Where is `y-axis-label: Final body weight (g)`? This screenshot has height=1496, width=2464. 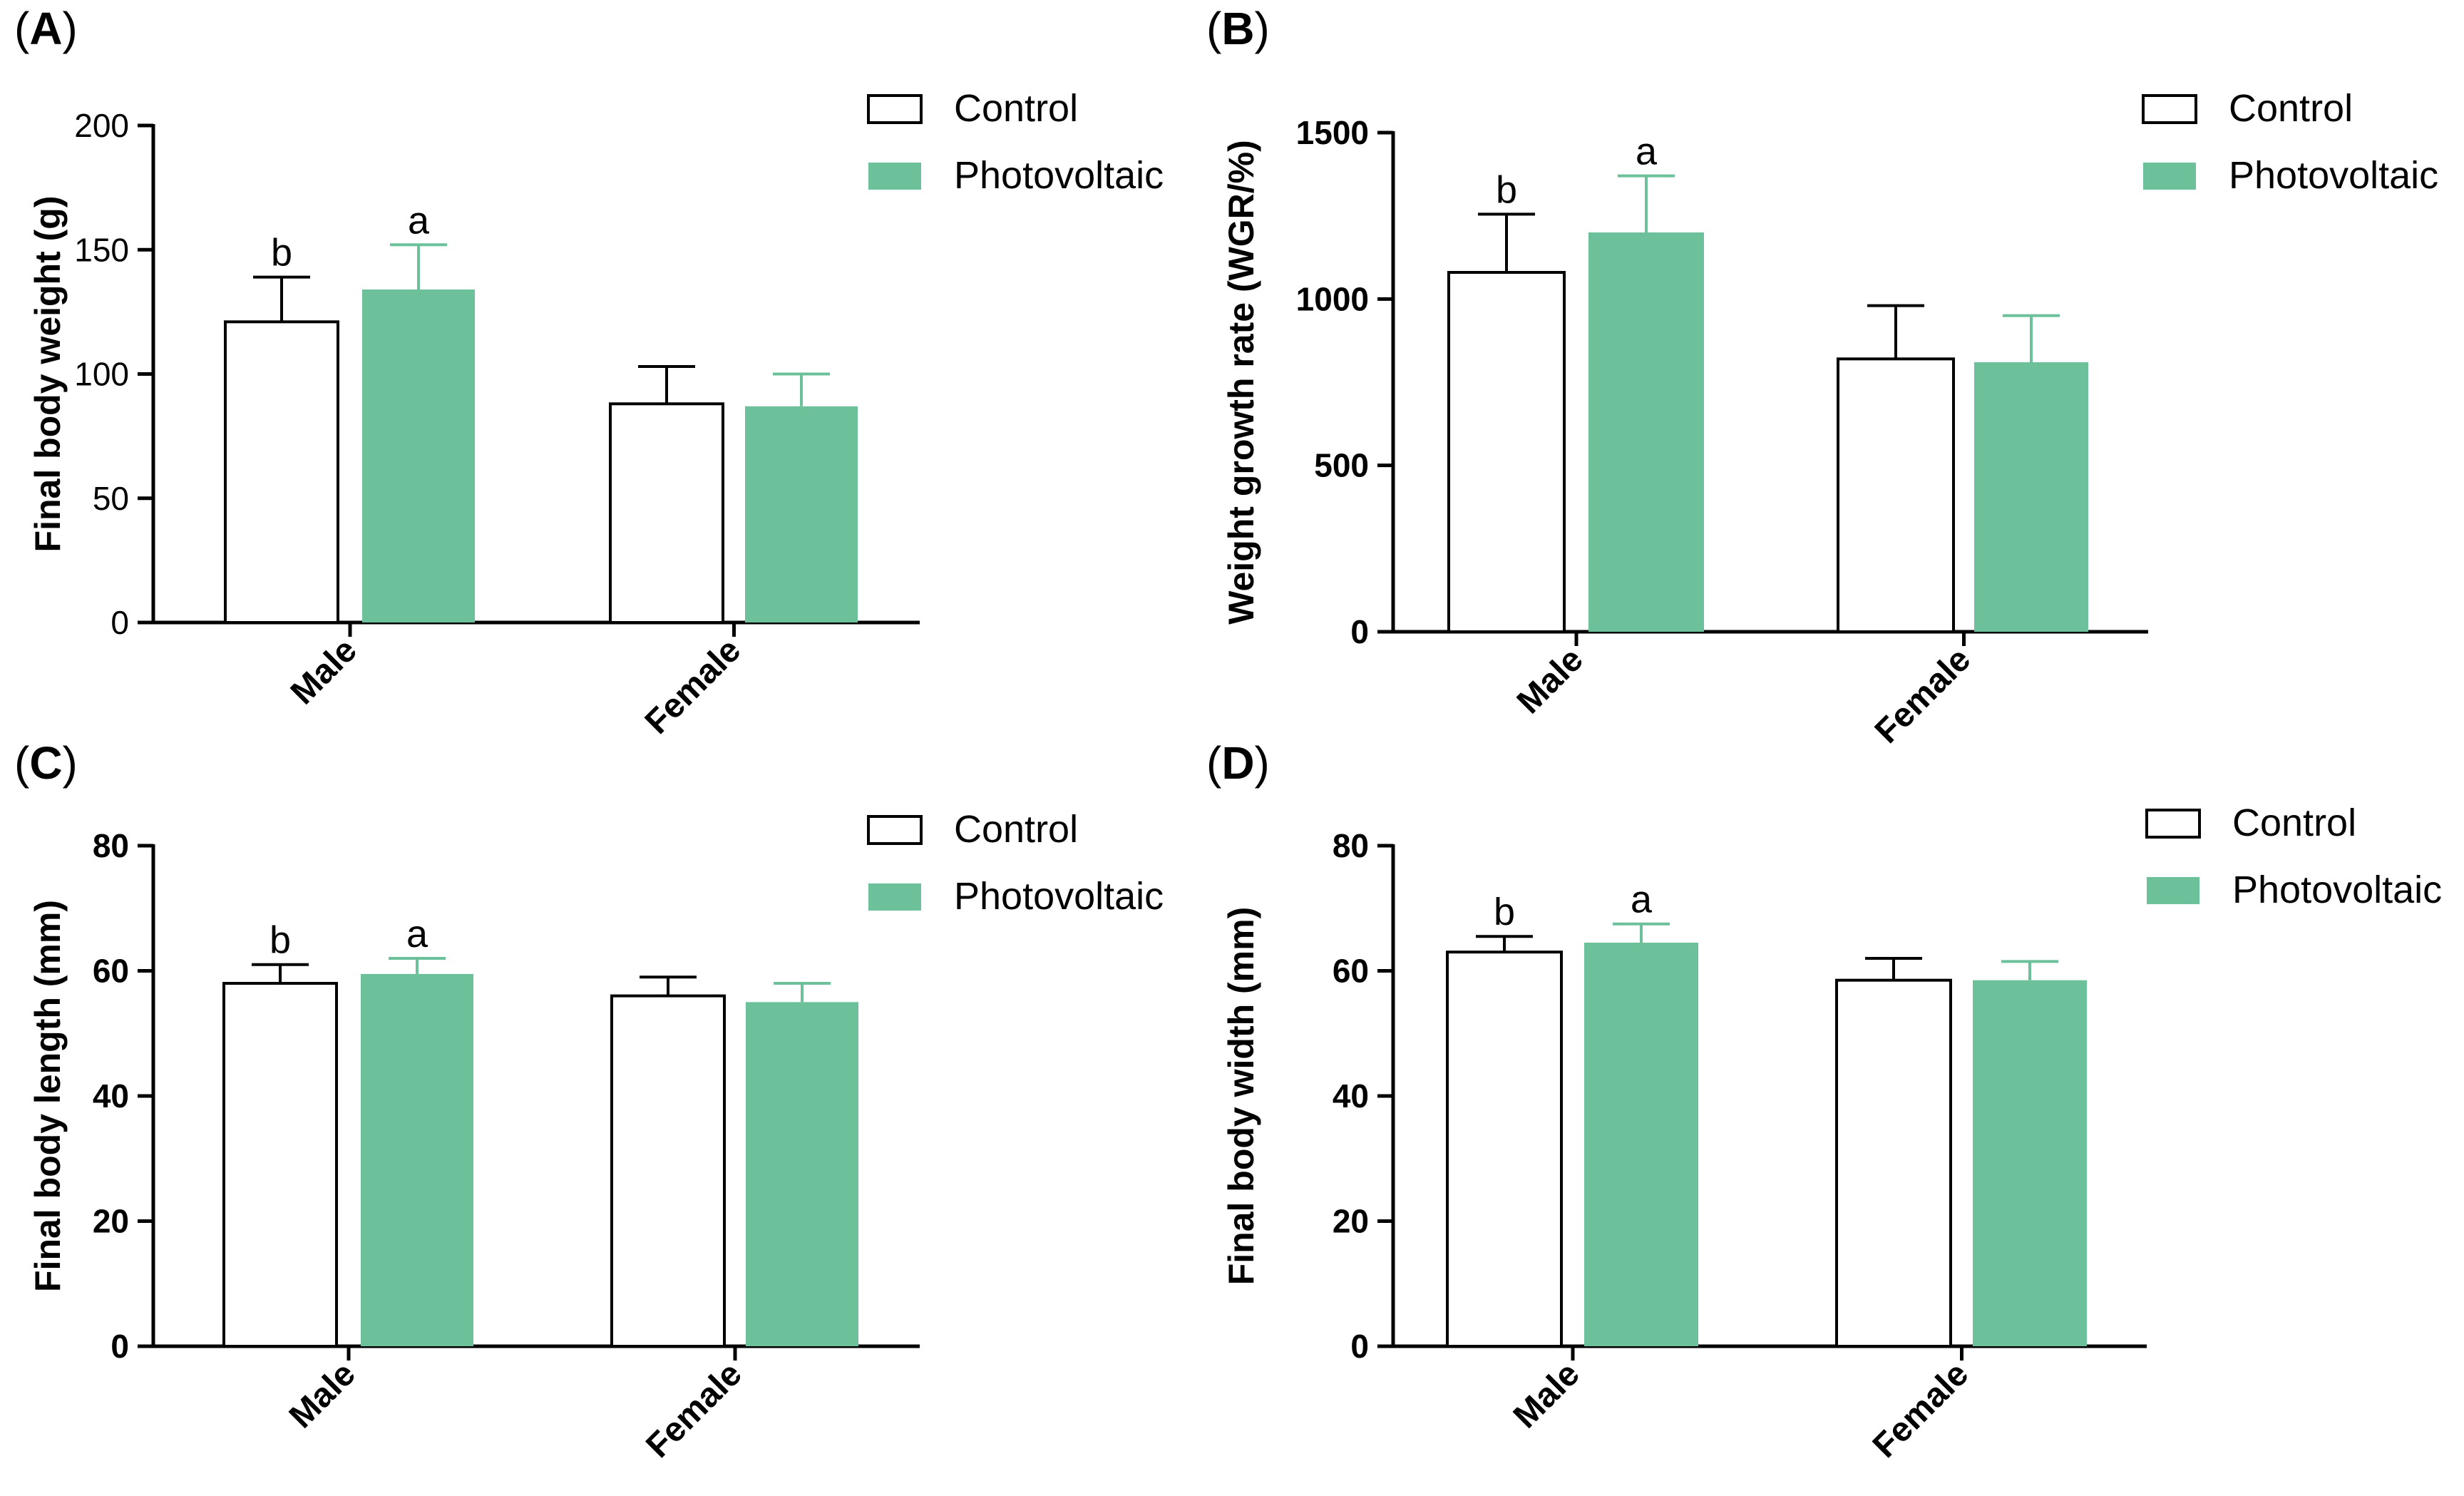
y-axis-label: Final body weight (g) is located at coordinates (48, 374).